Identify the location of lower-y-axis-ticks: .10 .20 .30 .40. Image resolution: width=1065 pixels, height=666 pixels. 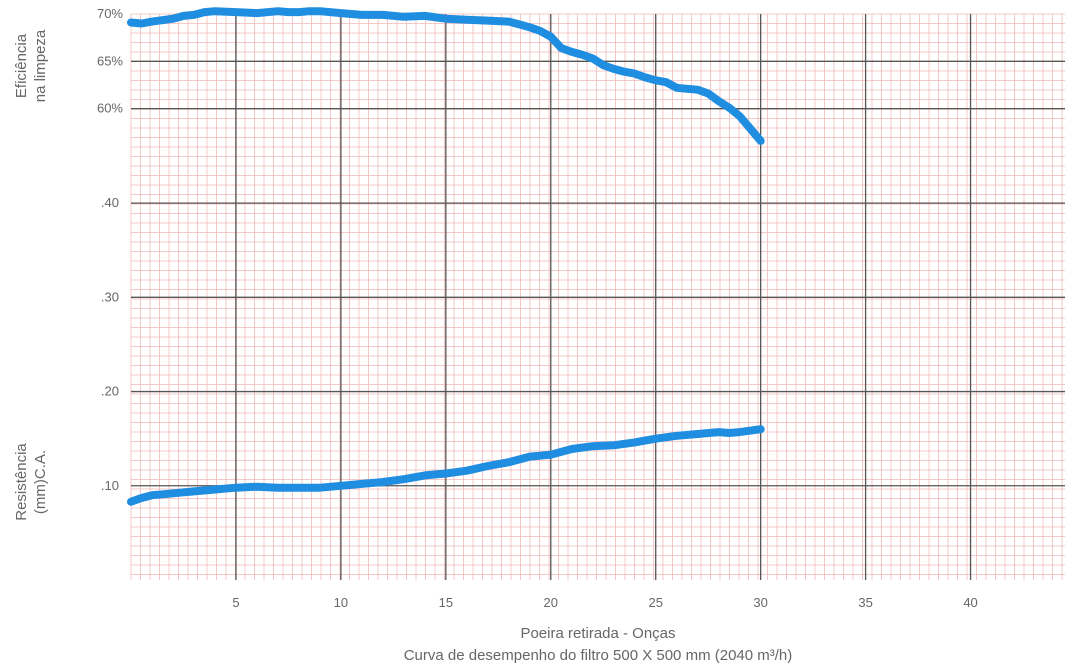
(110, 344).